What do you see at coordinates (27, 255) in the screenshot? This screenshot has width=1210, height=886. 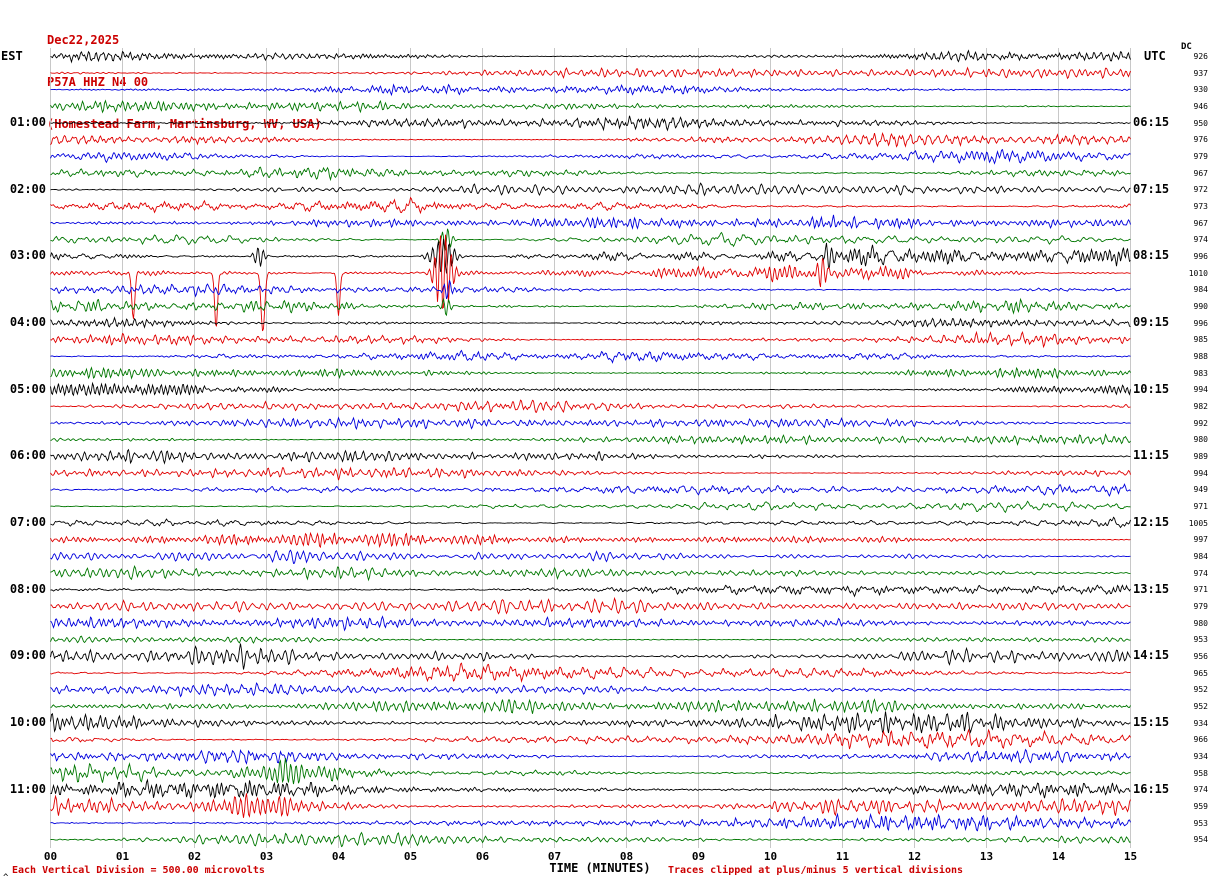 I see `est-time-label: 03:00` at bounding box center [27, 255].